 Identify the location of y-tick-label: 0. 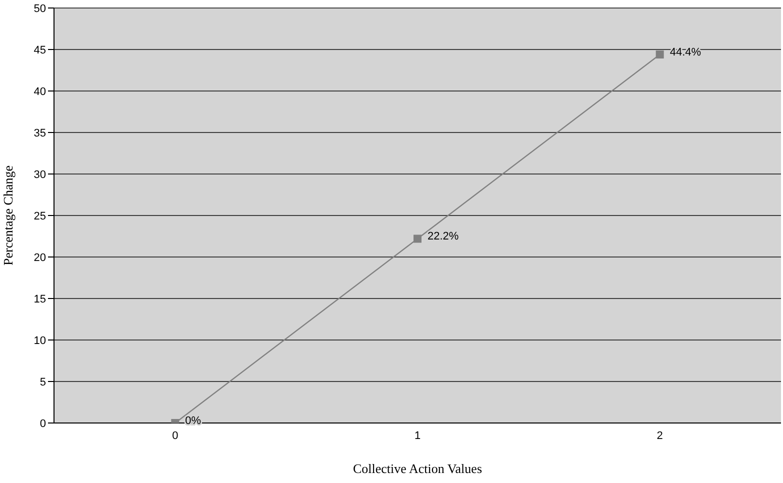
(43, 424).